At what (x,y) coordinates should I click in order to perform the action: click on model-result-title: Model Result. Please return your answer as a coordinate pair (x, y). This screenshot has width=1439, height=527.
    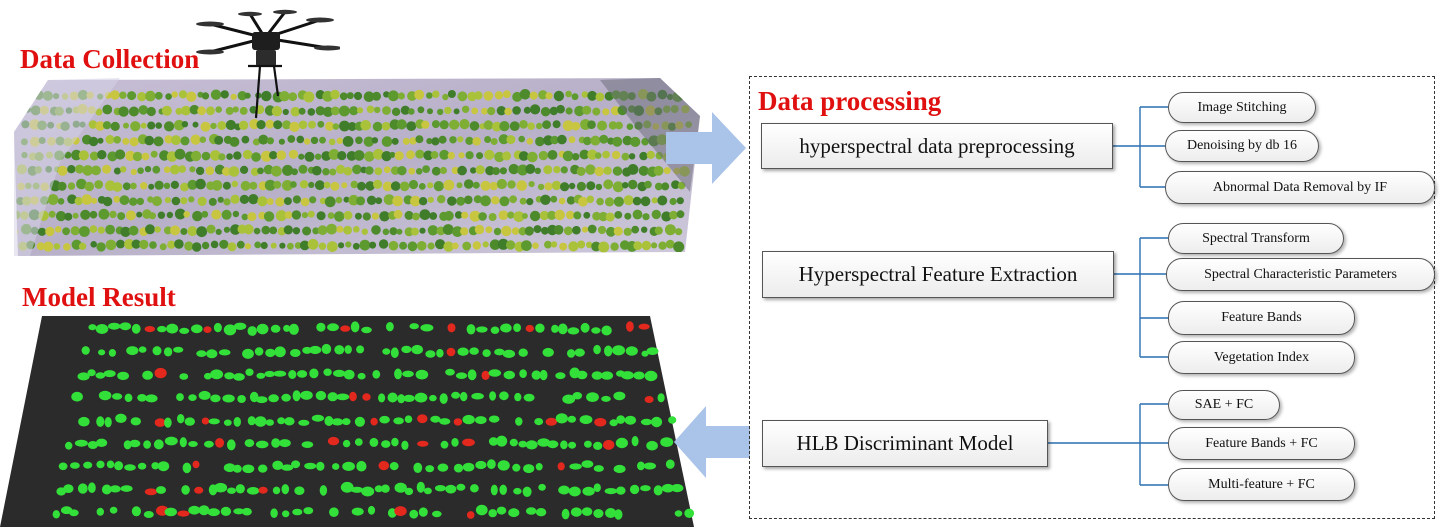
    Looking at the image, I should click on (99, 297).